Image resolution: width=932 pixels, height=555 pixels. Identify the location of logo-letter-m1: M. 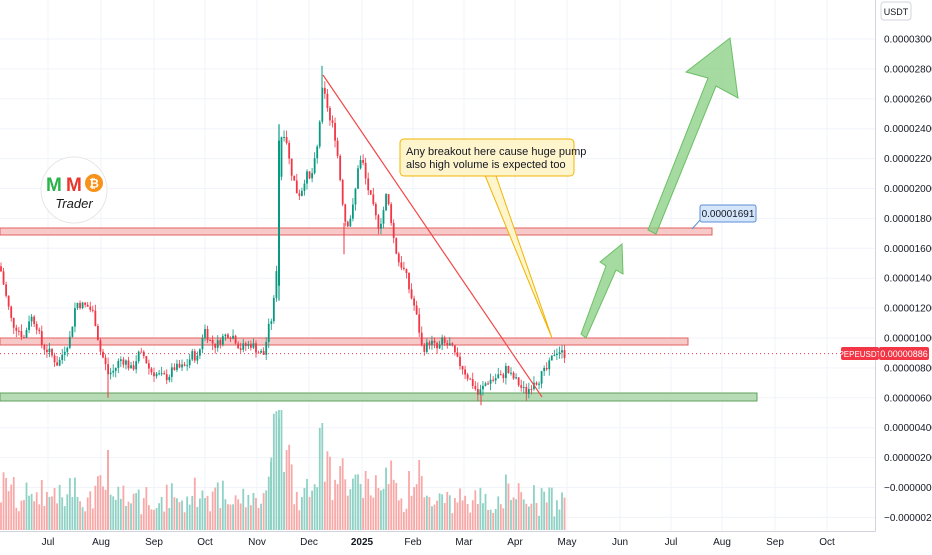
(54, 185).